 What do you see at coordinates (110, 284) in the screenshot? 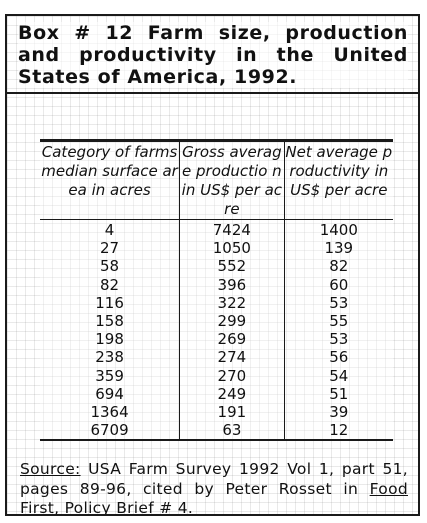
I see `cell-acres: 82` at bounding box center [110, 284].